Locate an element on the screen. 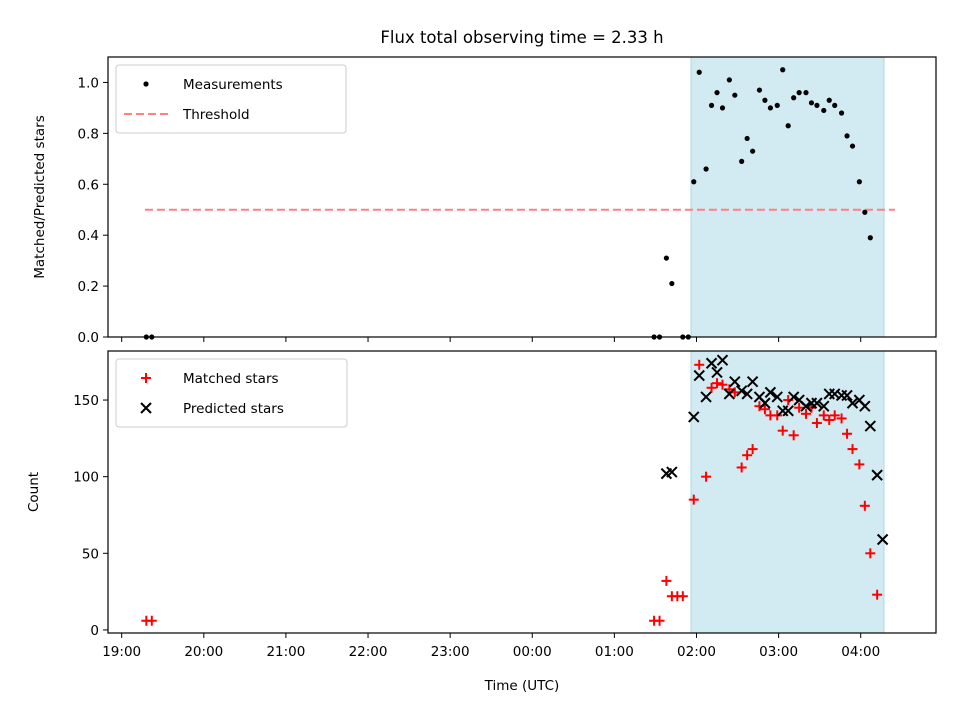 Image resolution: width=960 pixels, height=720 pixels. x-axis-label: Time (UTC) is located at coordinates (522, 686).